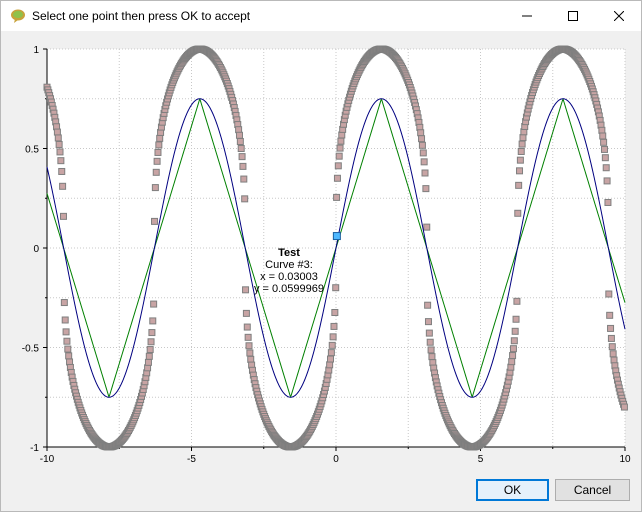  I want to click on x-tick-label: 10, so click(625, 459).